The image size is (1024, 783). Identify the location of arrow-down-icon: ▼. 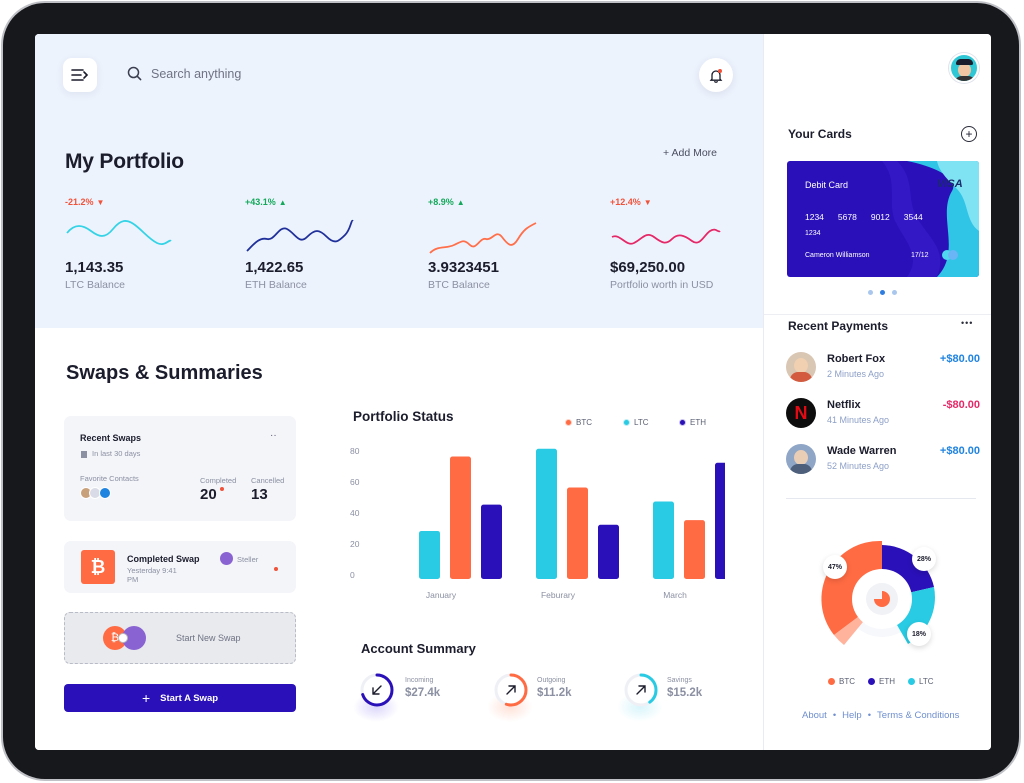
(100, 202).